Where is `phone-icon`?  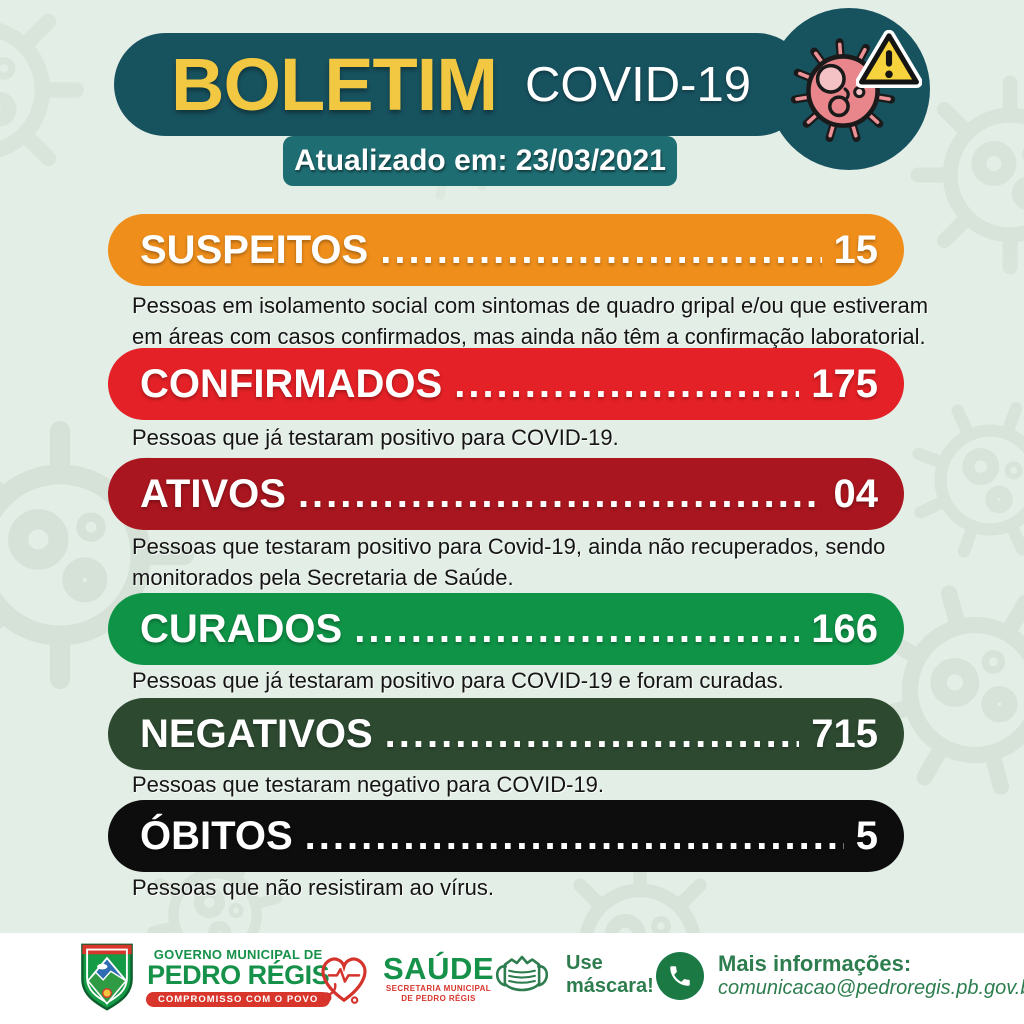 phone-icon is located at coordinates (680, 975).